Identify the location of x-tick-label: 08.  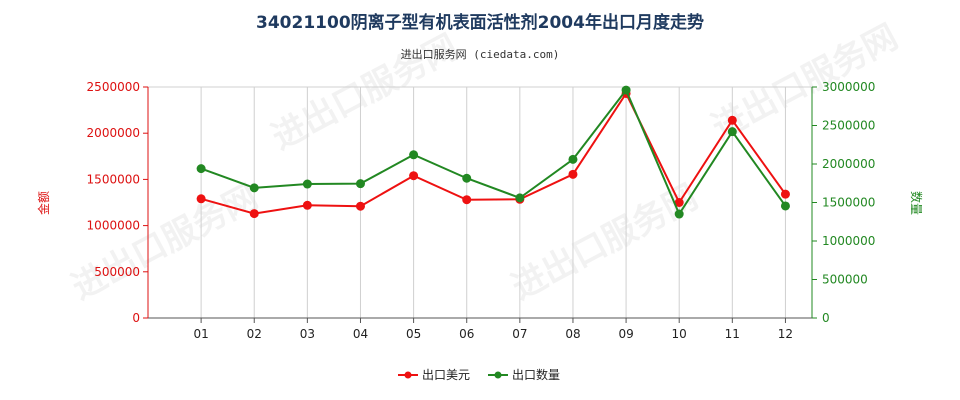
(572, 334).